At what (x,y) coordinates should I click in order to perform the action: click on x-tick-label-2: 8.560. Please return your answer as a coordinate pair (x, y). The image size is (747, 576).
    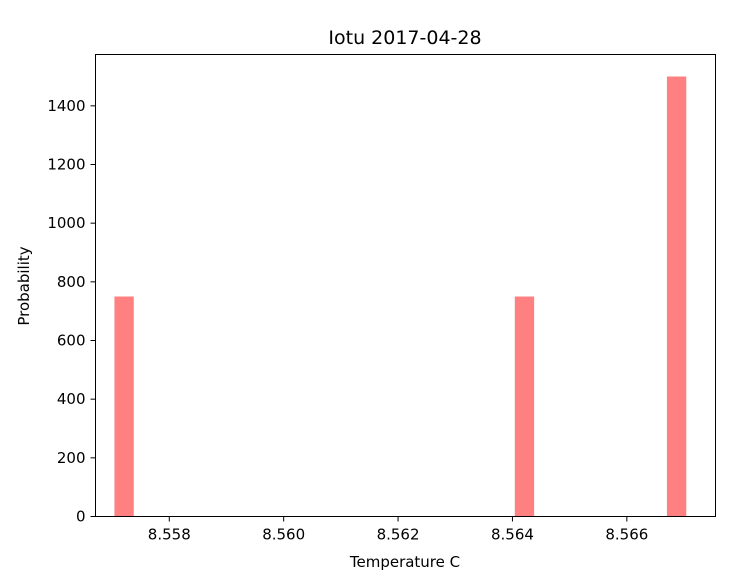
    Looking at the image, I should click on (283, 535).